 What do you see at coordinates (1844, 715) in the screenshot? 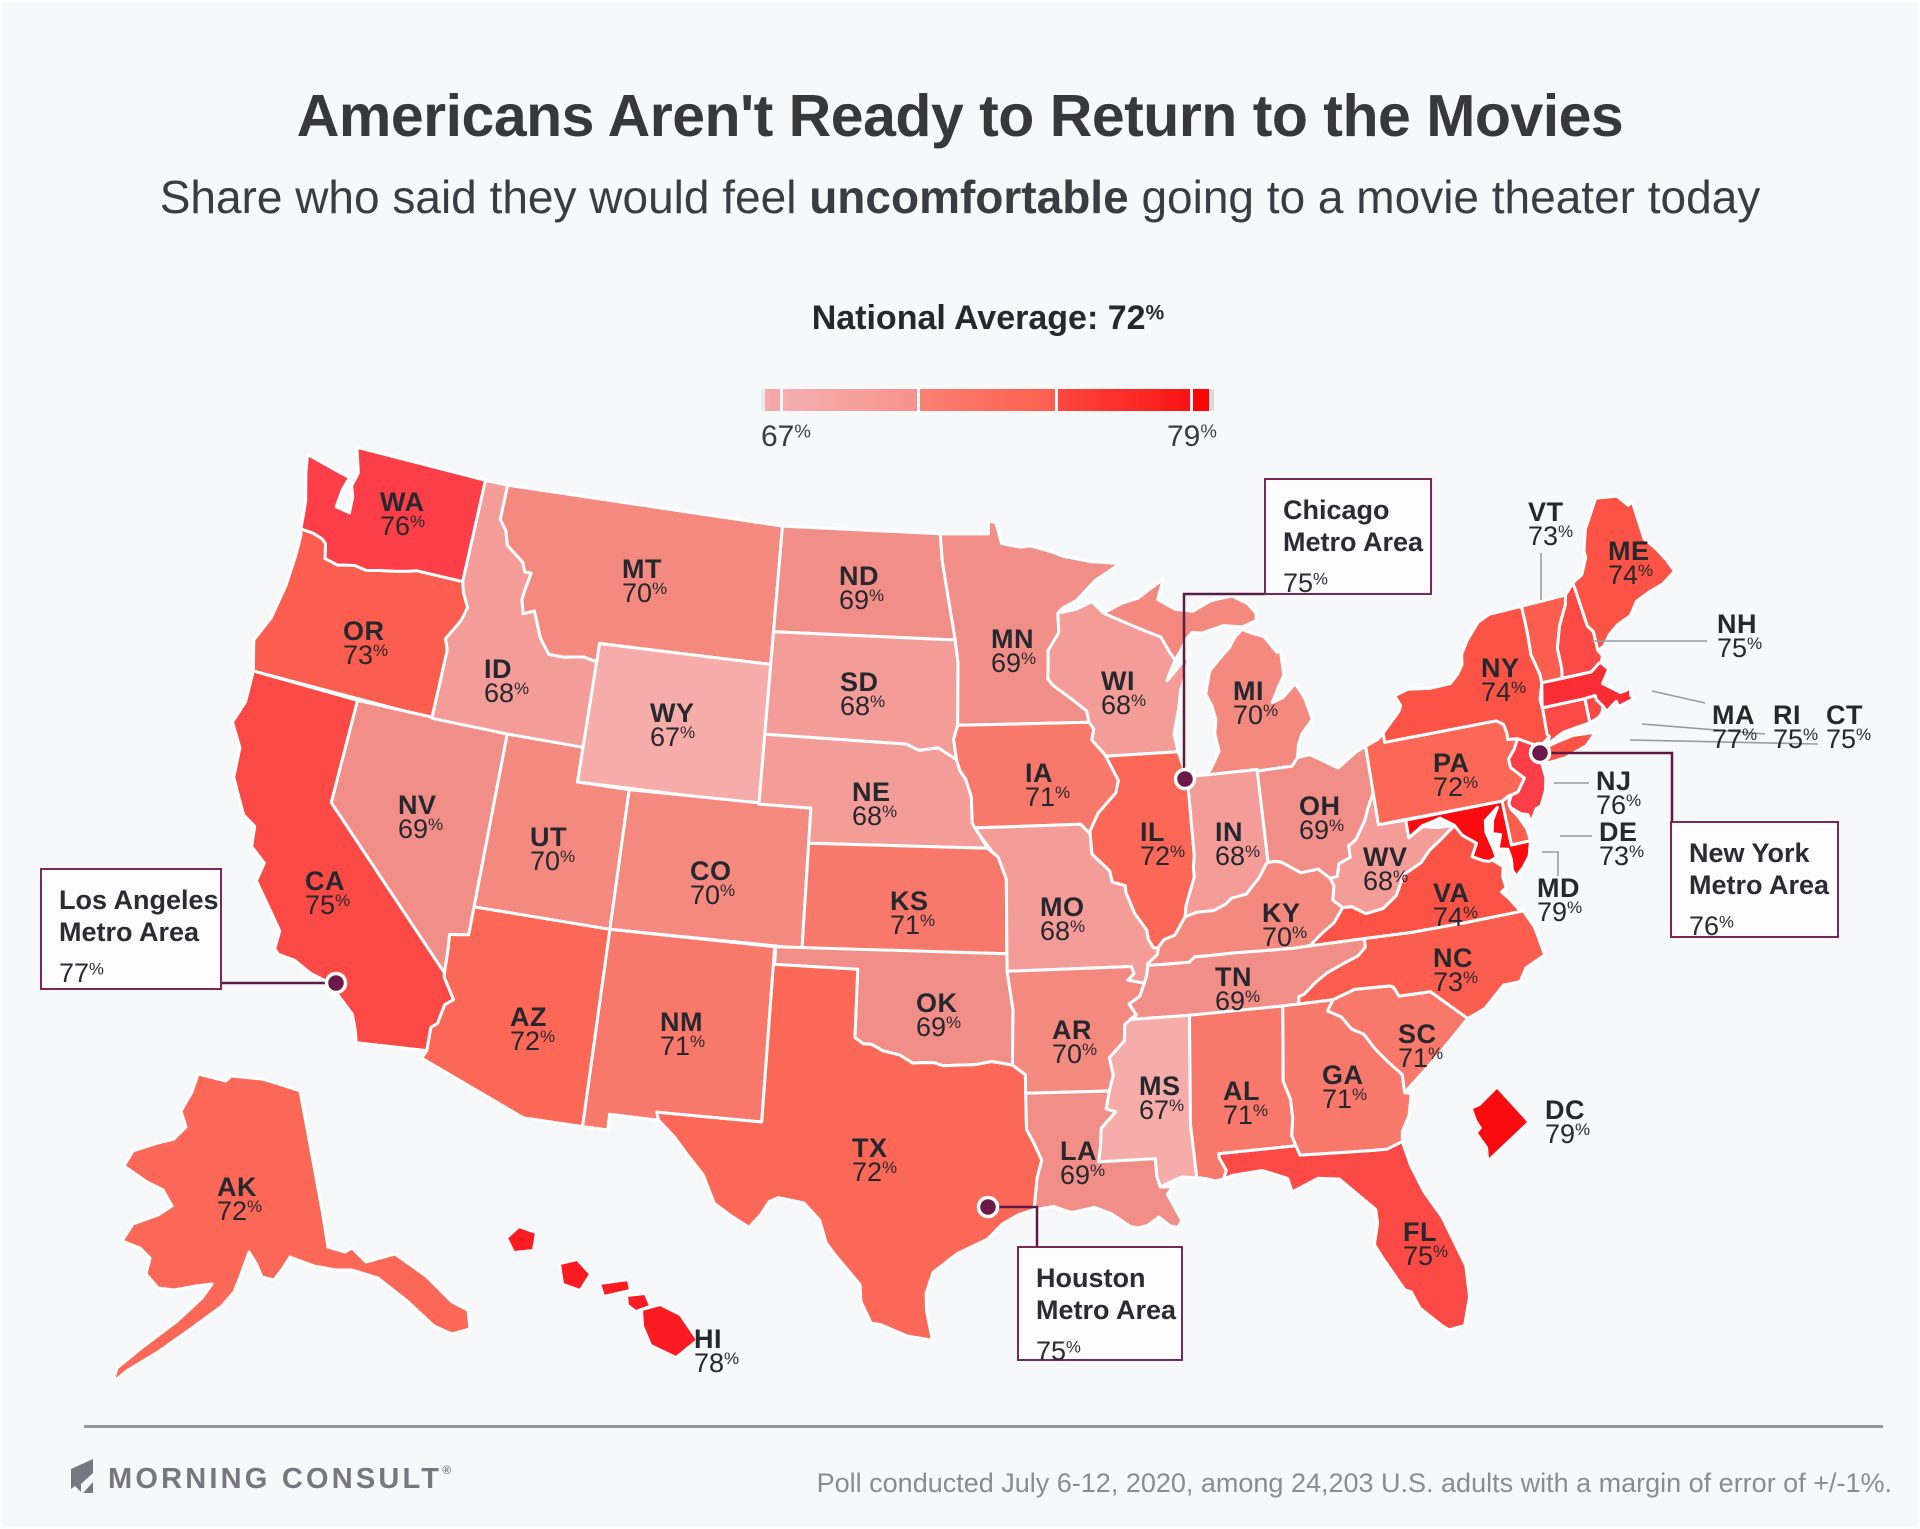
I see `svg-text: CT` at bounding box center [1844, 715].